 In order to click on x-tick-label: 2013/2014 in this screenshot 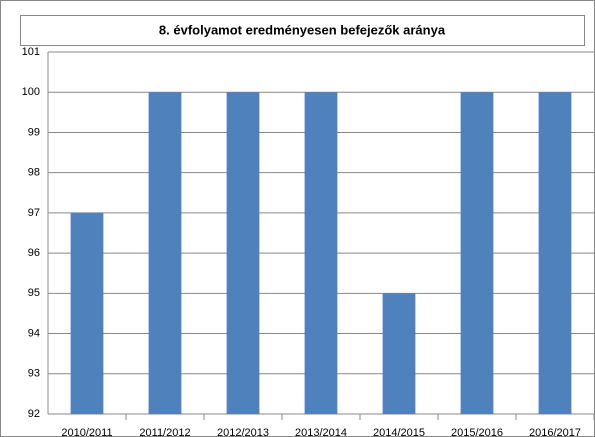, I will do `click(321, 432)`.